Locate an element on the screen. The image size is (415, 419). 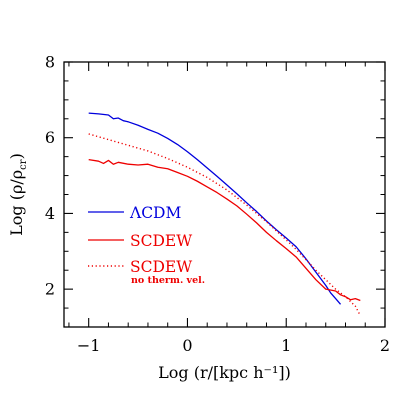
y-axis-label: Log (ρ/ρcr) is located at coordinates (18, 194).